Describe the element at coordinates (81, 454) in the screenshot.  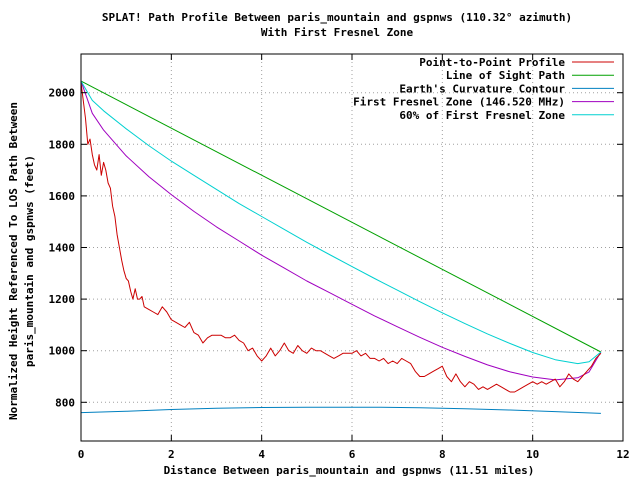
I see `x-tick-label-0: 0` at that location.